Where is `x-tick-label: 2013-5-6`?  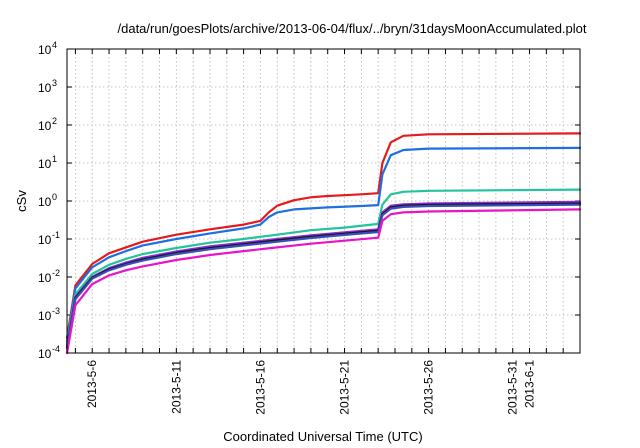
x-tick-label: 2013-5-6 is located at coordinates (92, 384).